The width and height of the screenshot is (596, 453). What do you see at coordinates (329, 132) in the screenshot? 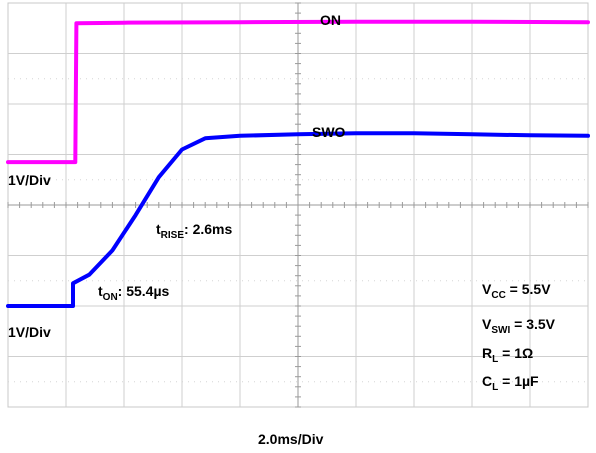
I see `label-swo: SWO` at bounding box center [329, 132].